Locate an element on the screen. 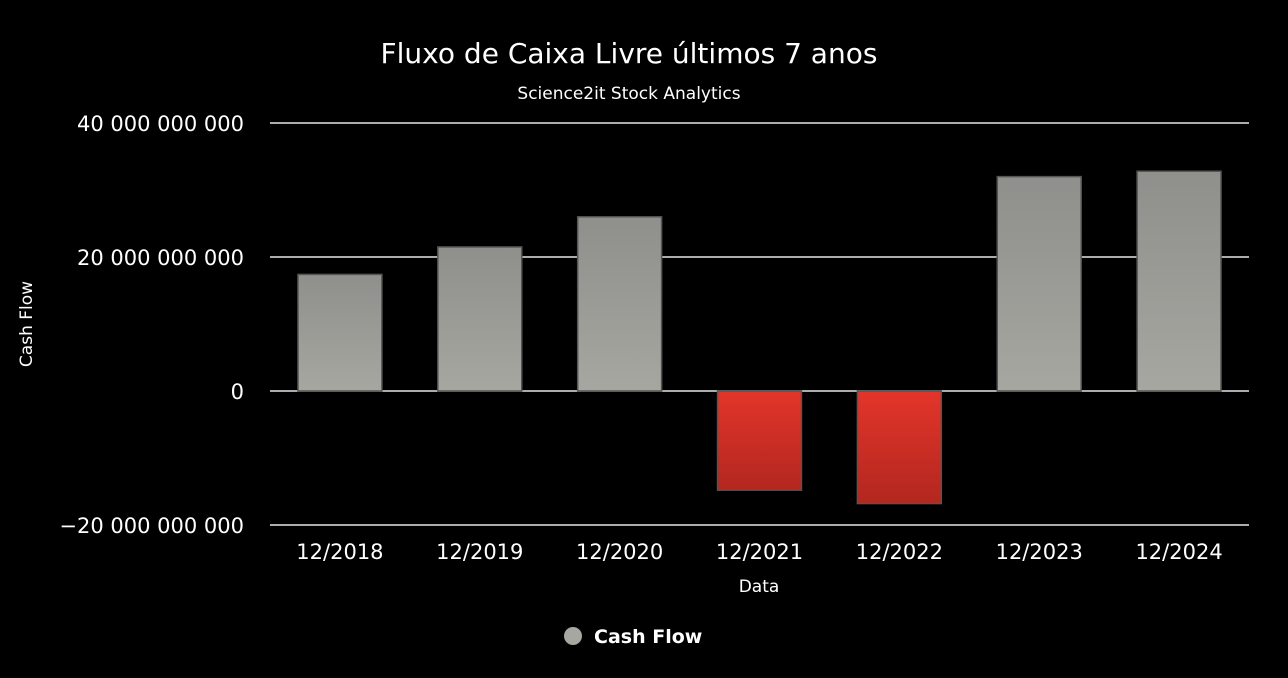 The image size is (1288, 678). x-tick-label: 12/2024 is located at coordinates (1178, 552).